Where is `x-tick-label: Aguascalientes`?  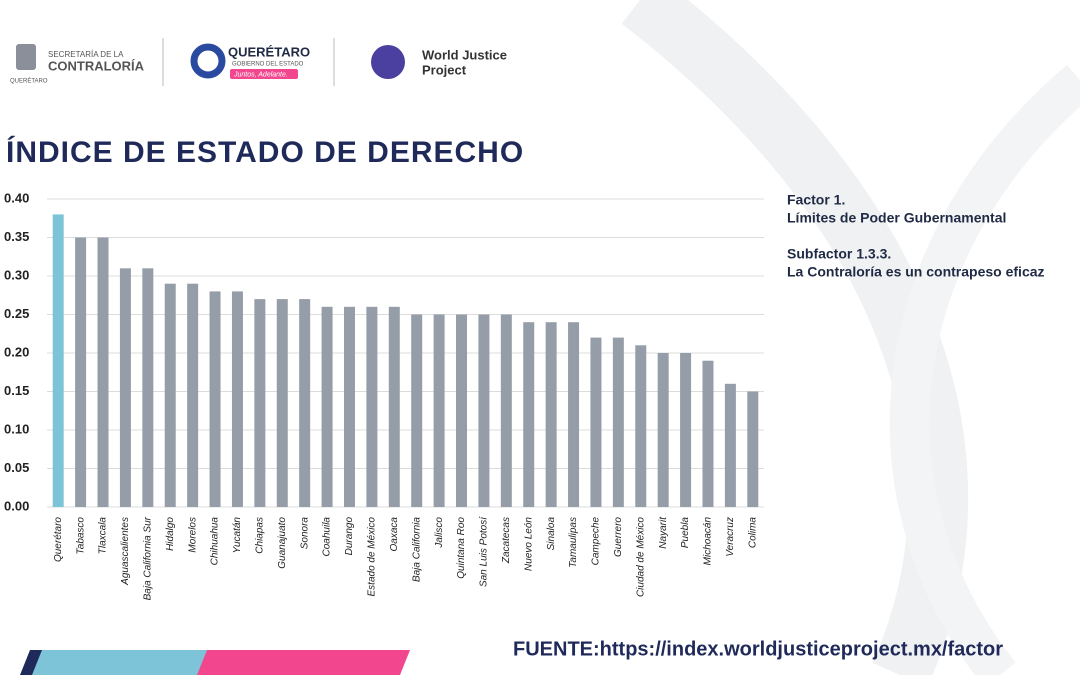 x-tick-label: Aguascalientes is located at coordinates (125, 551).